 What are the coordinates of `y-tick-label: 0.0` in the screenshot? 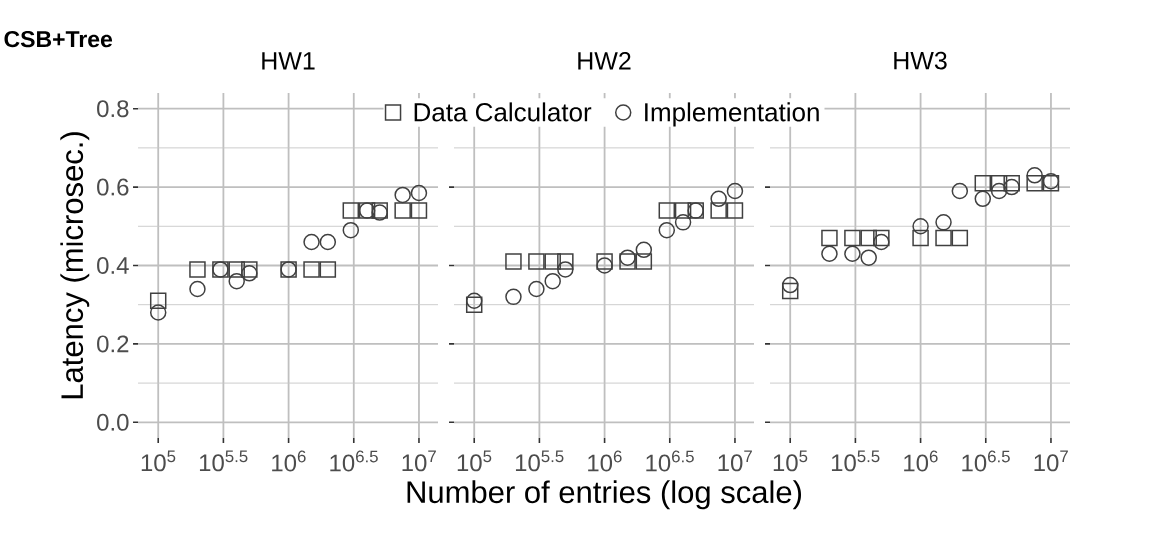 It's located at (113, 422).